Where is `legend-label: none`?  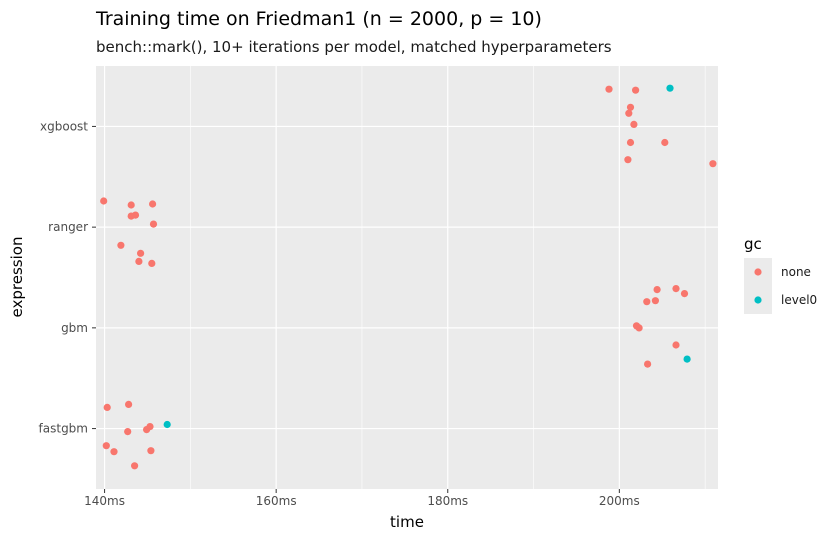 legend-label: none is located at coordinates (796, 272).